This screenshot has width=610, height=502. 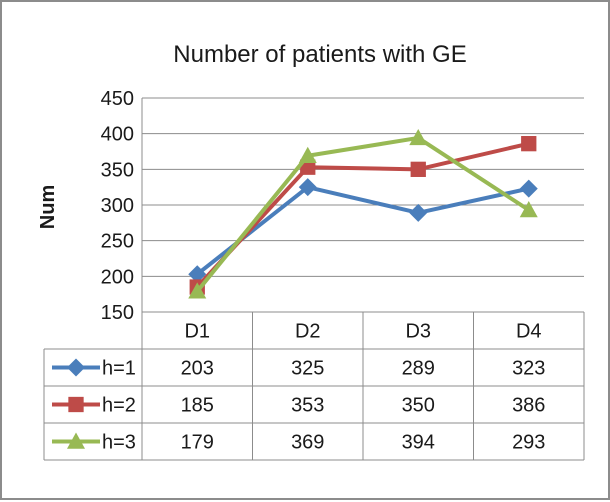 I want to click on series-h=1, so click(x=363, y=231).